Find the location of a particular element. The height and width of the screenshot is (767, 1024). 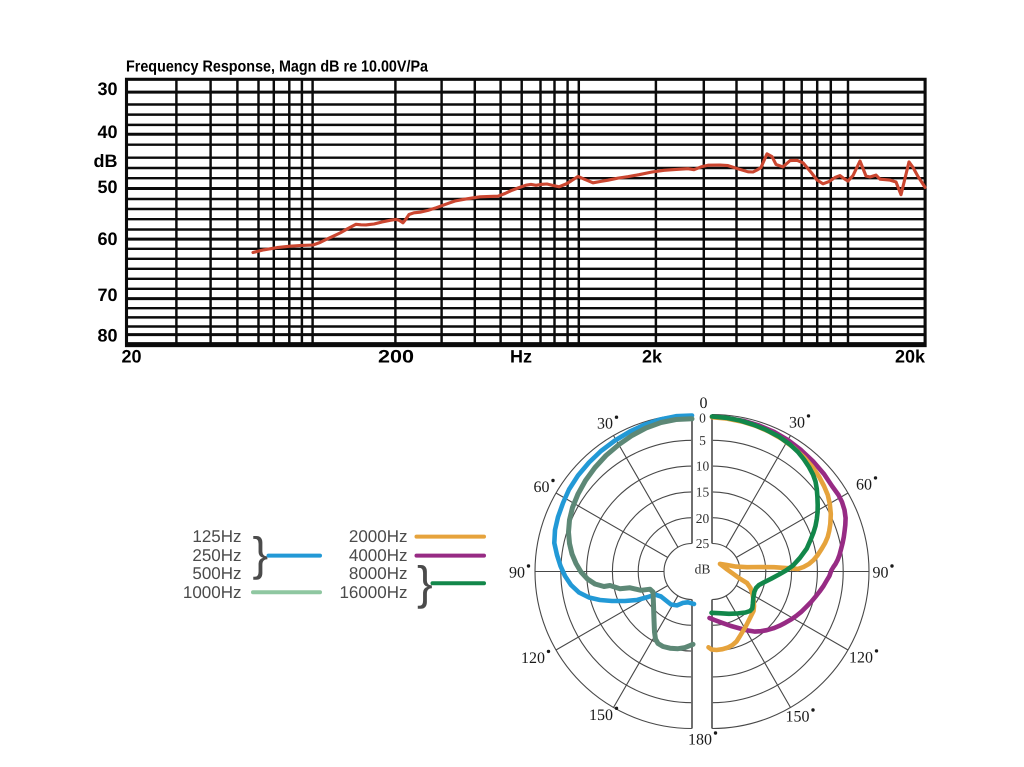

svg-text: 15 is located at coordinates (703, 492).